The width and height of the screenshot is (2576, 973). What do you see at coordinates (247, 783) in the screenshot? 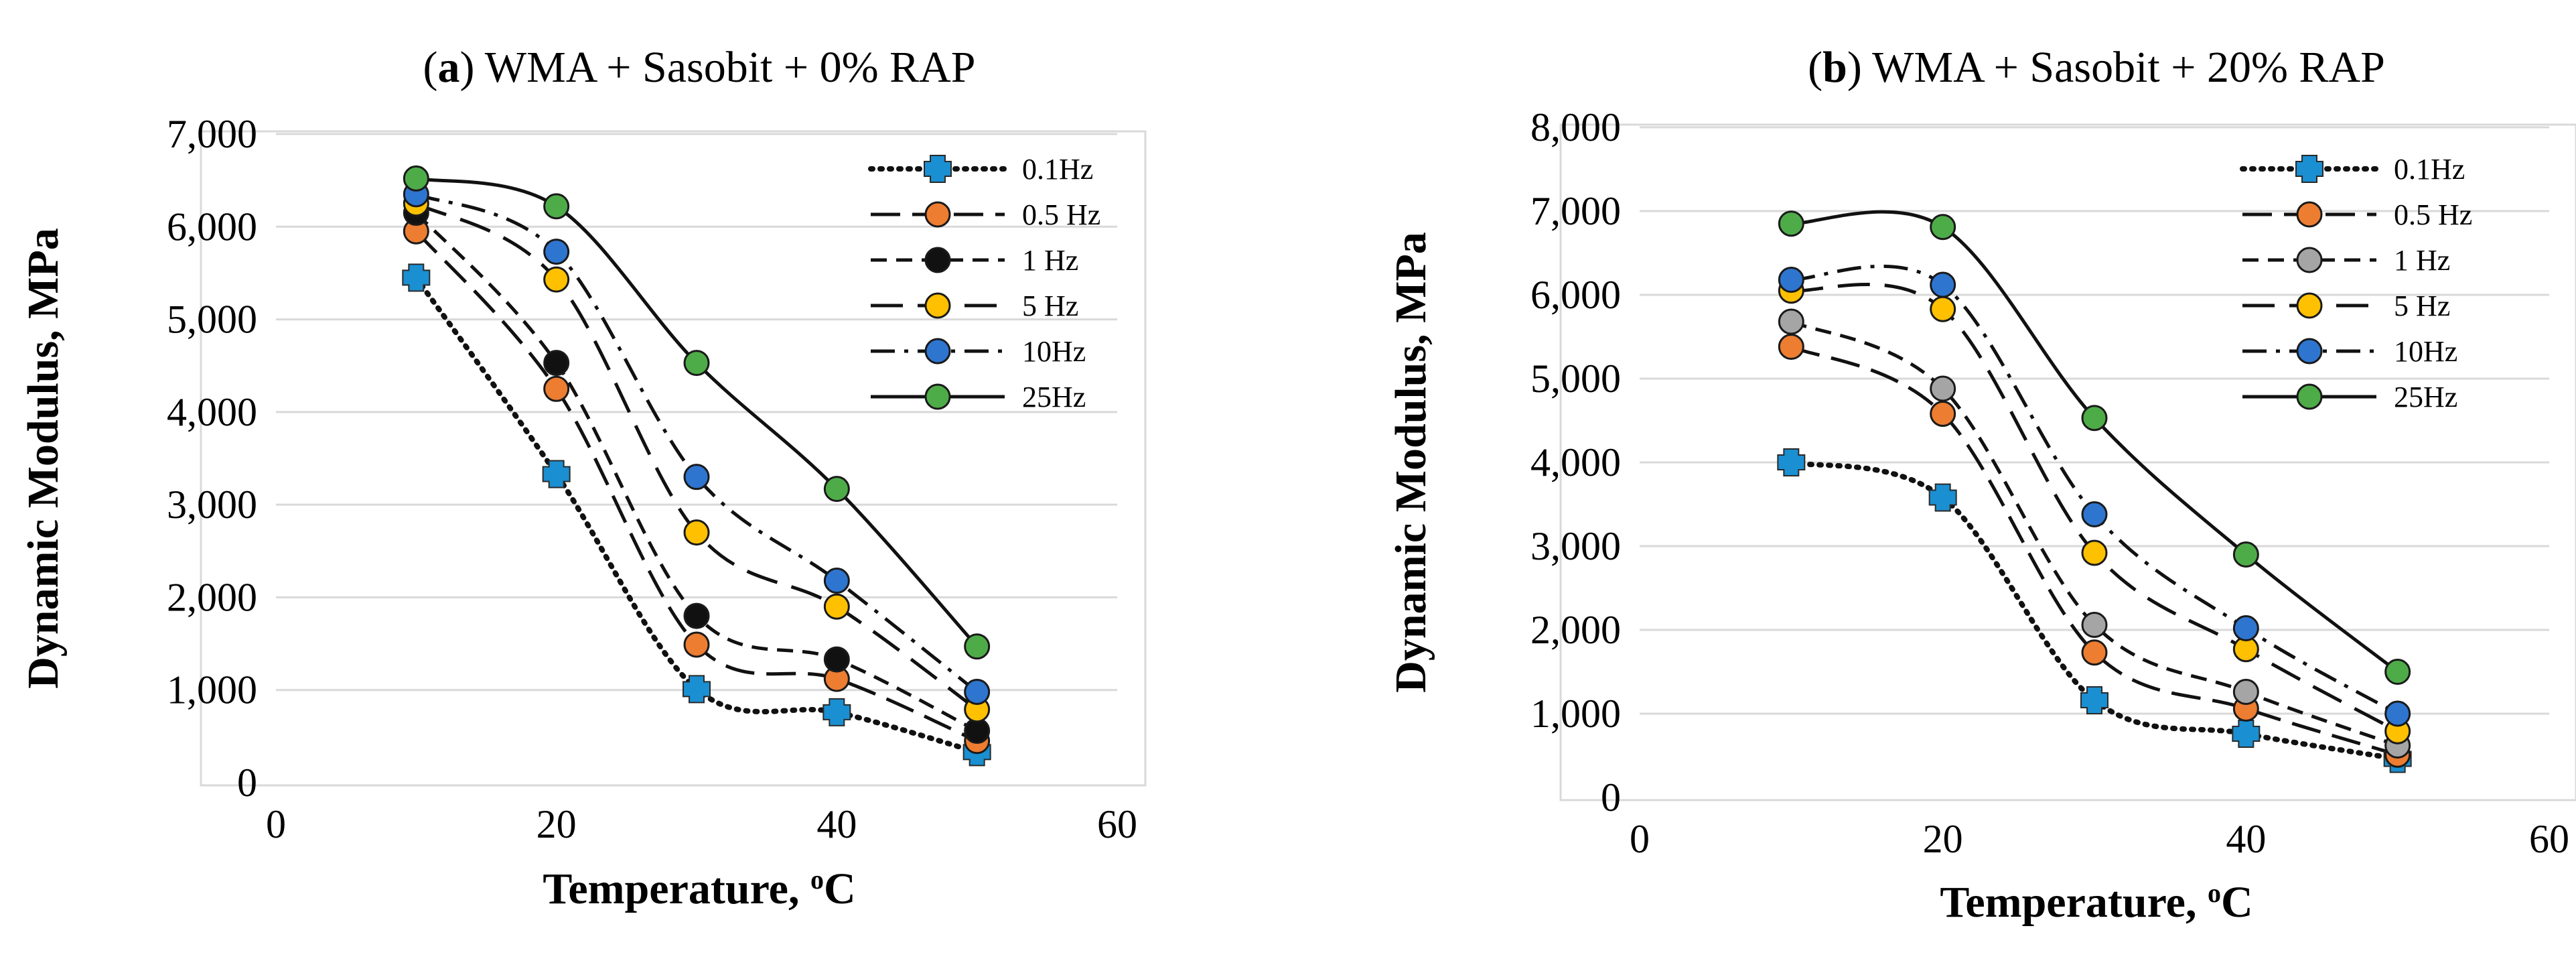
I see `y-tick-label: 0` at bounding box center [247, 783].